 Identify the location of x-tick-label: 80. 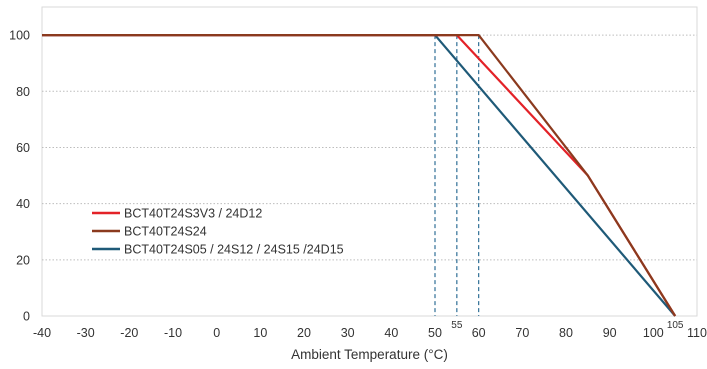
(566, 333).